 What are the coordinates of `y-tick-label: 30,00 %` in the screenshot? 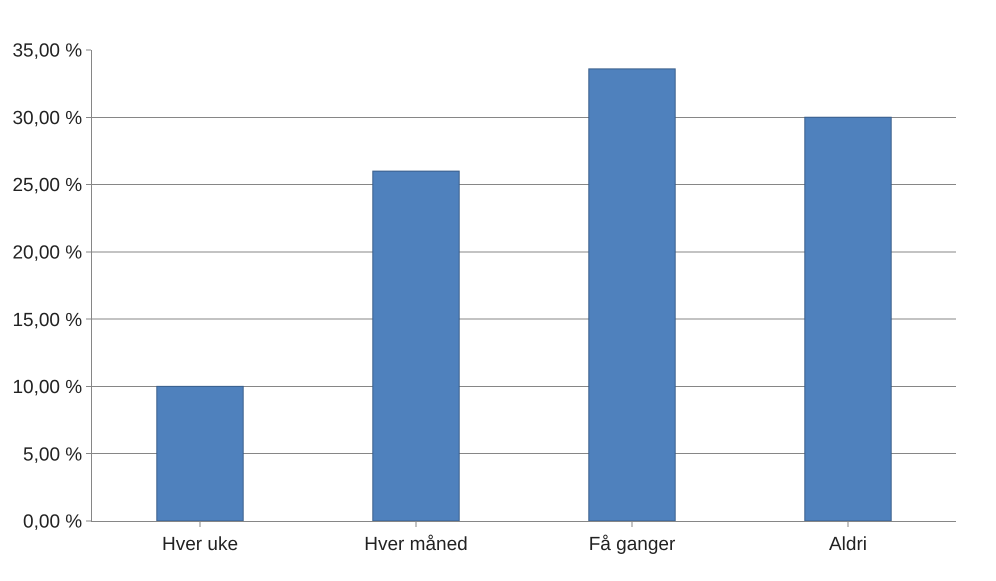 It's located at (47, 118).